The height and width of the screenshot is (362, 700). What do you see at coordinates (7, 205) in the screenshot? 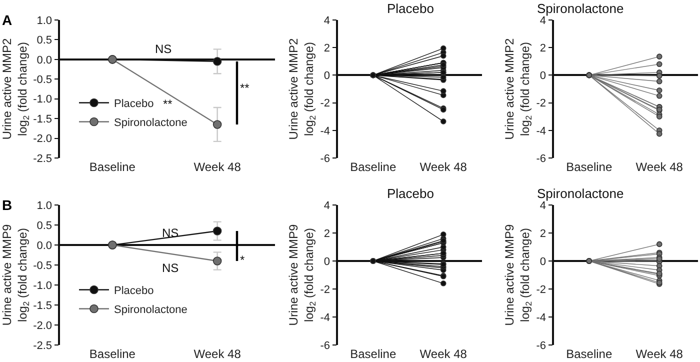
I see `text: B` at bounding box center [7, 205].